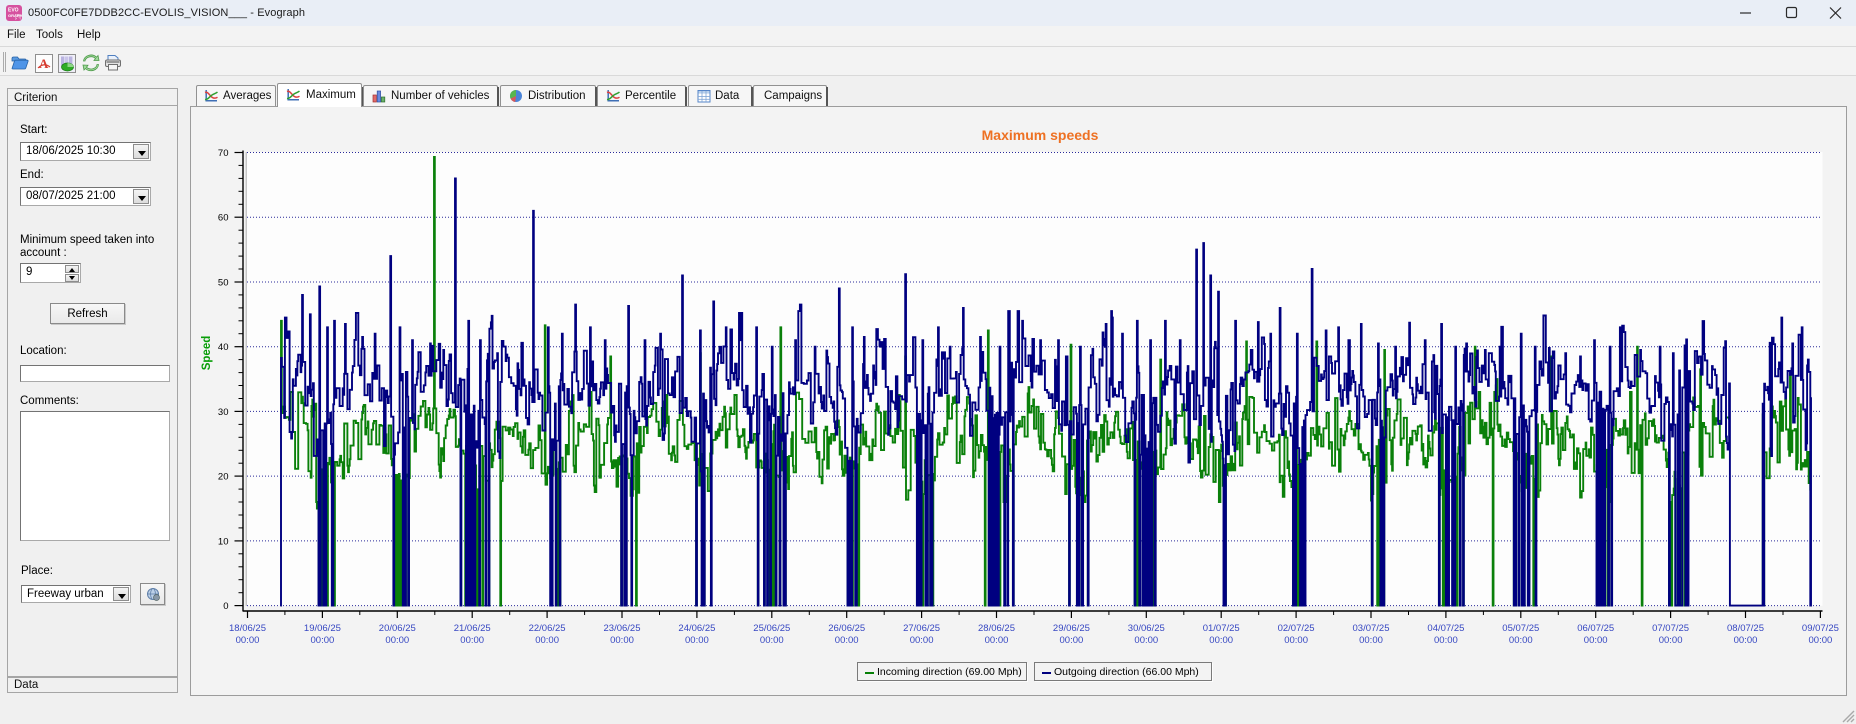 This screenshot has height=724, width=1856. I want to click on svg-text: A, so click(44, 63).